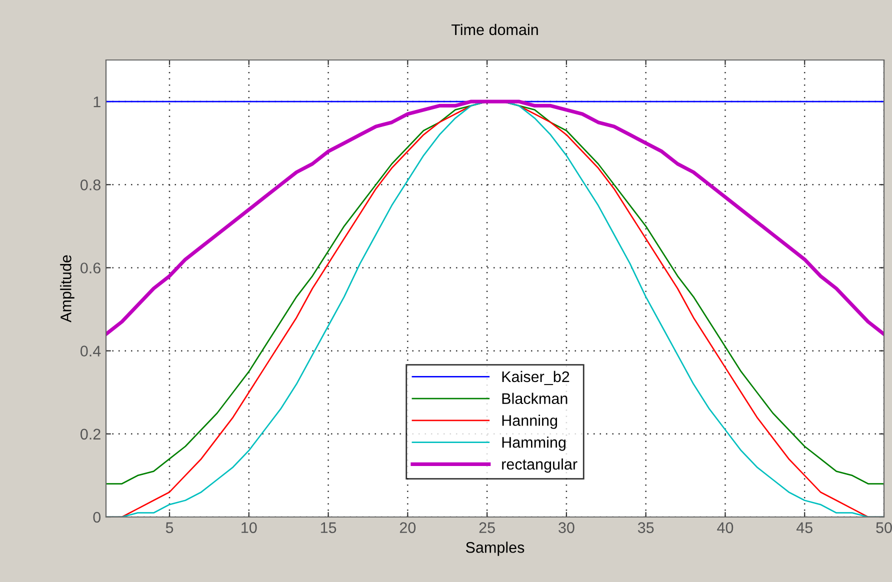 This screenshot has height=582, width=892. I want to click on legend-label: Hamming, so click(534, 443).